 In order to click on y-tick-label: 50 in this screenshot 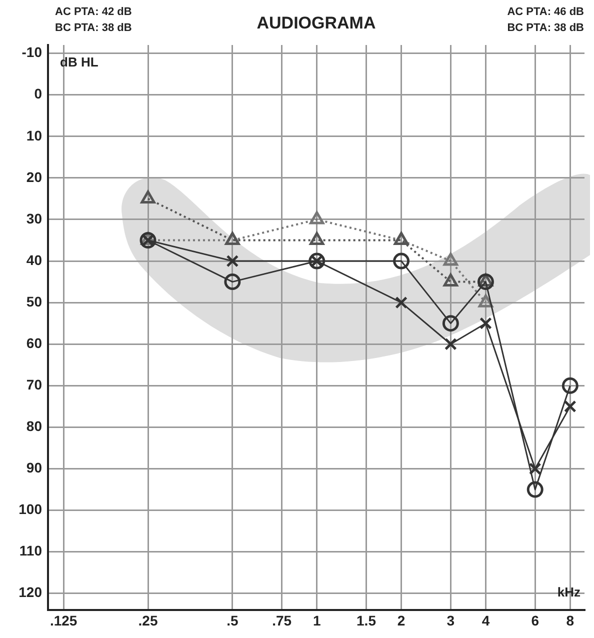, I will do `click(34, 301)`.